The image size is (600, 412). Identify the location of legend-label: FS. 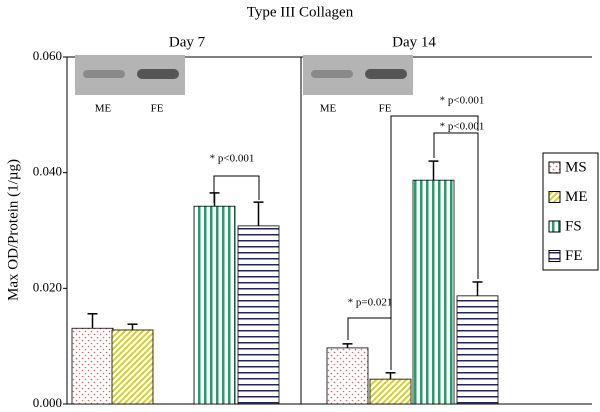
(573, 226).